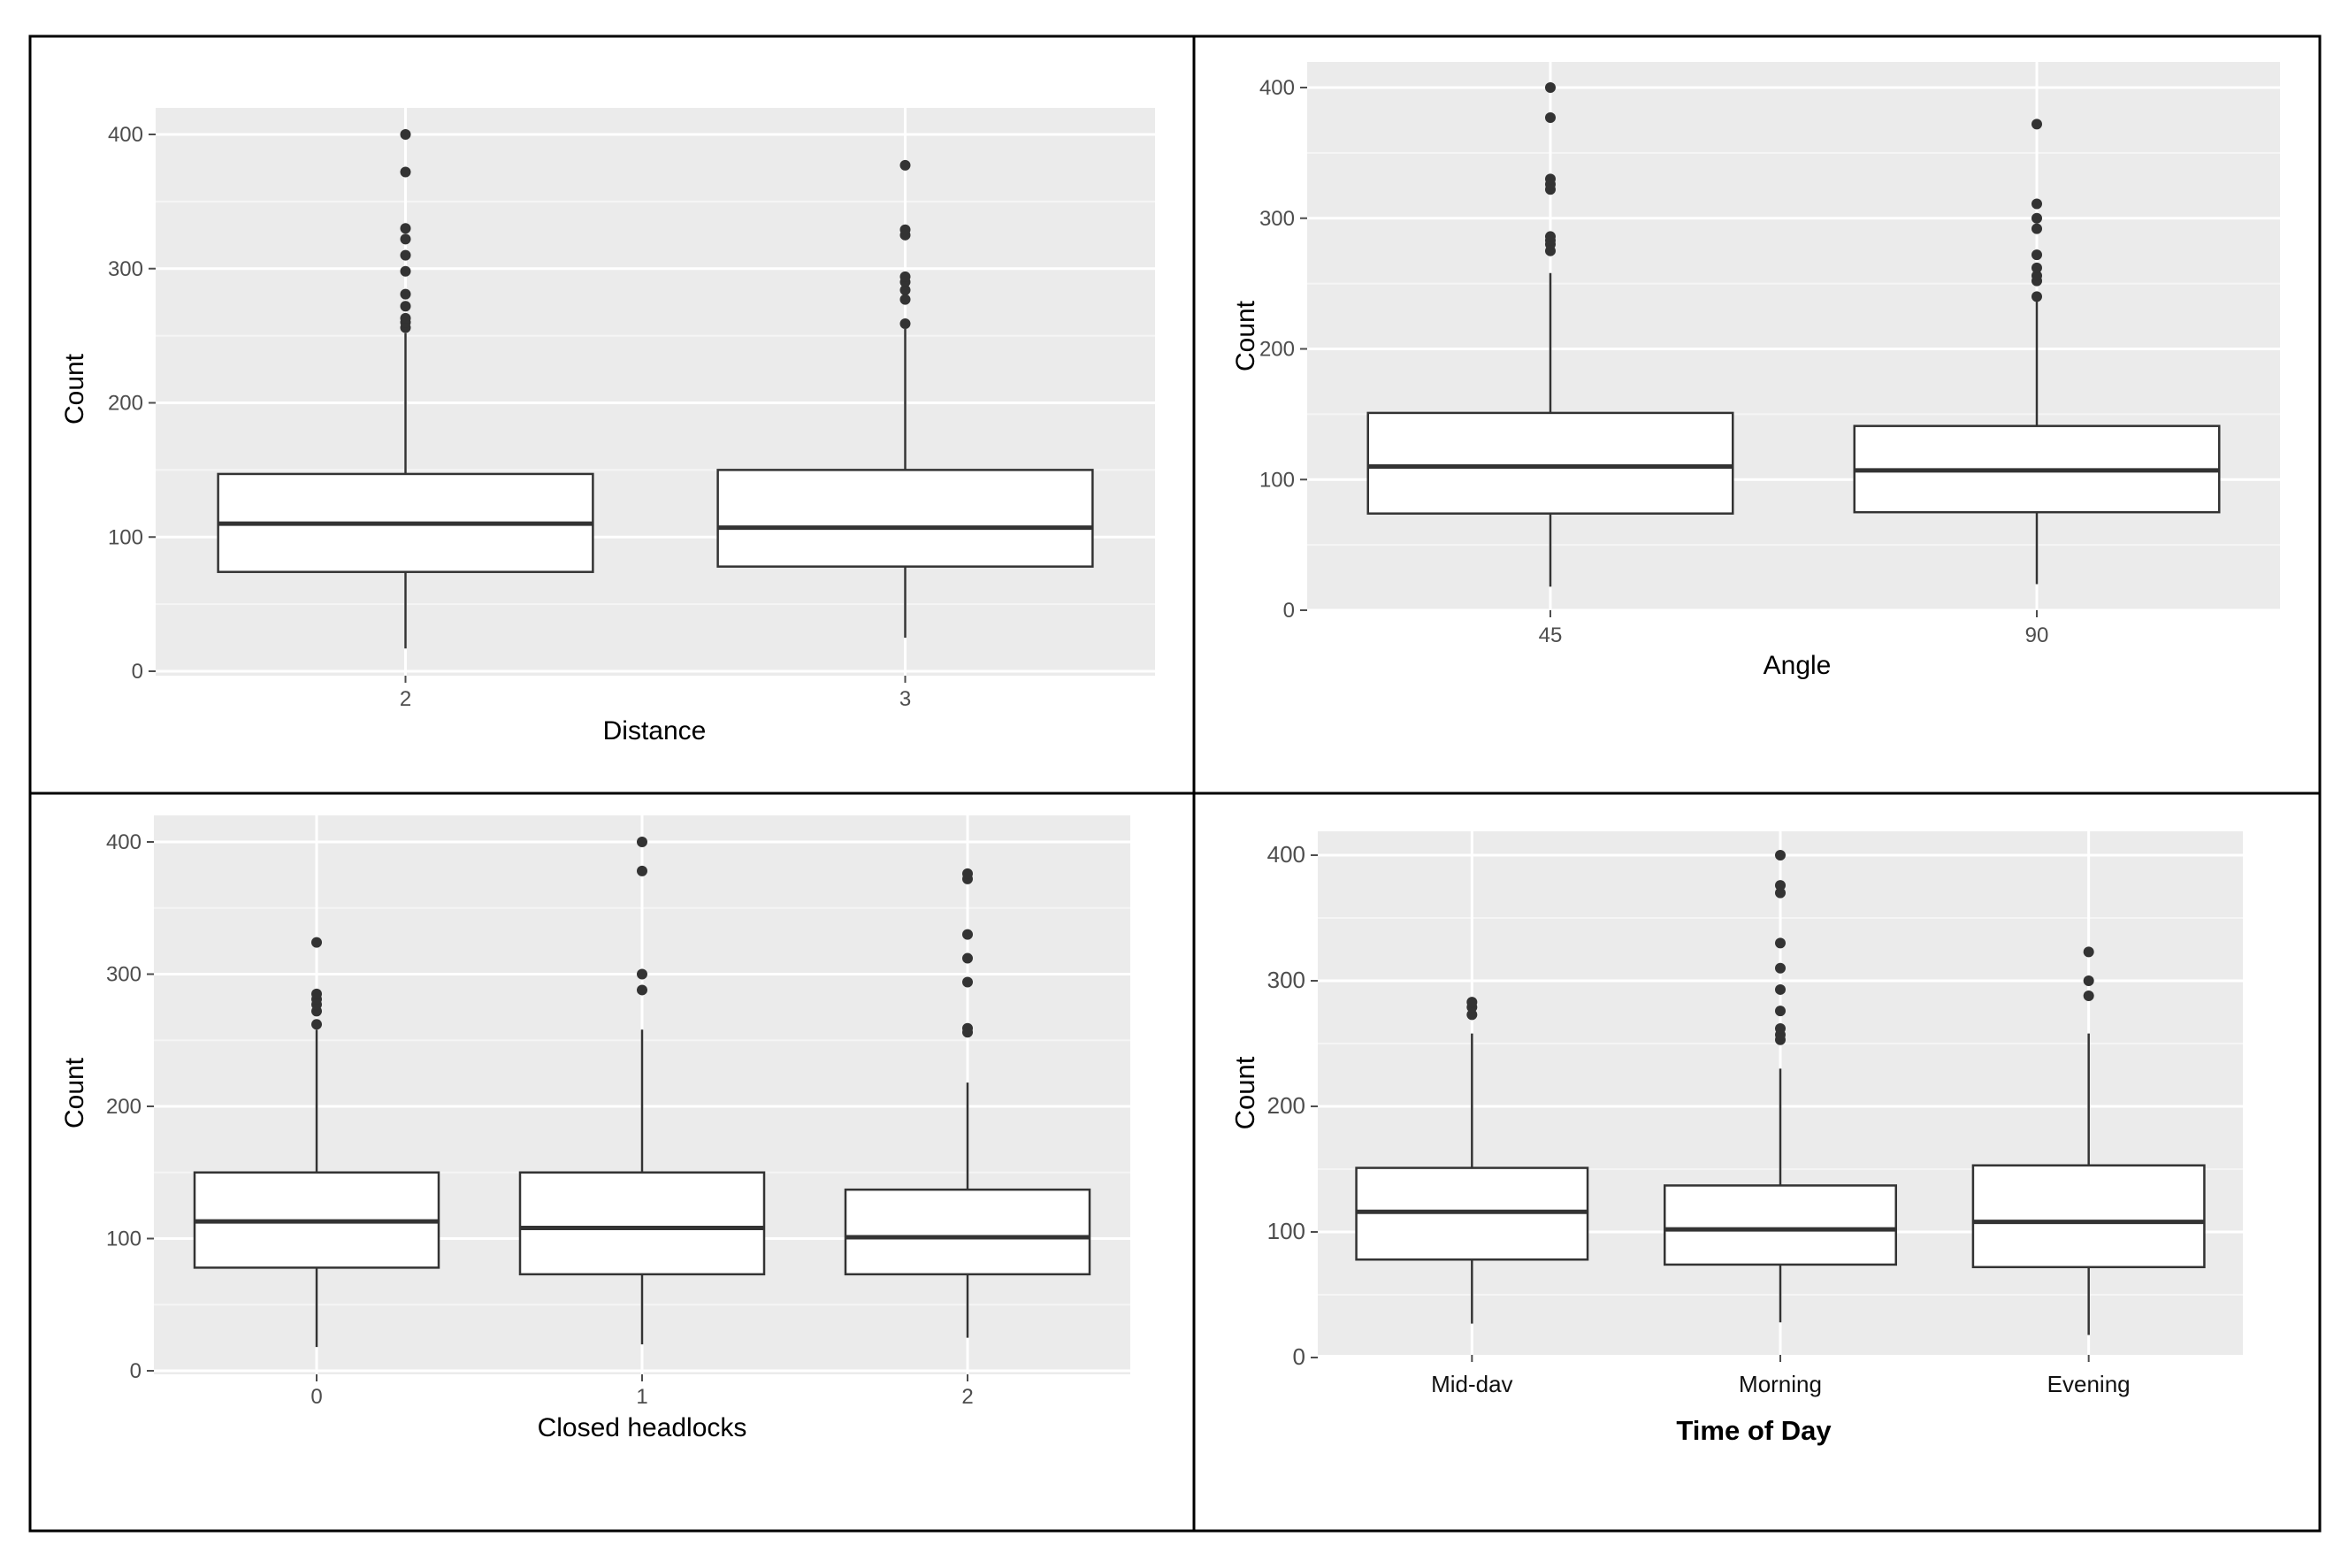 This screenshot has height=1568, width=2349. What do you see at coordinates (642, 1427) in the screenshot?
I see `x-axis-title: Closed headlocks` at bounding box center [642, 1427].